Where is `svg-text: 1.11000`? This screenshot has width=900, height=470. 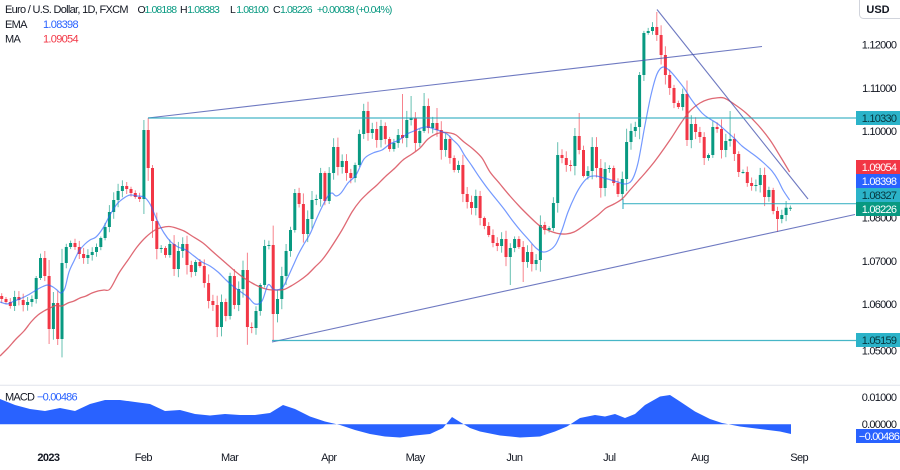 svg-text: 1.11000 is located at coordinates (879, 89).